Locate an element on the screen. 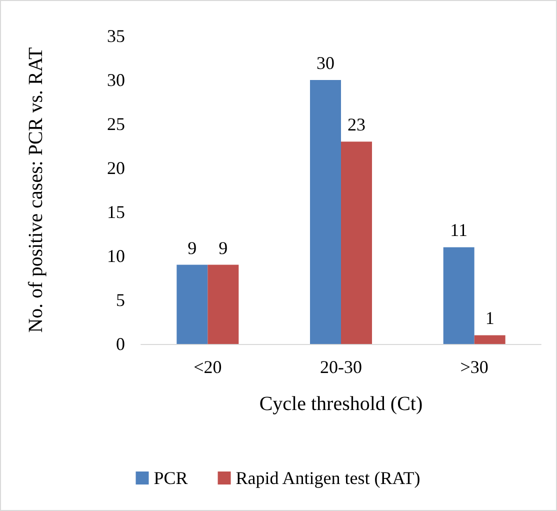 The image size is (557, 511). data-label: 11 is located at coordinates (459, 230).